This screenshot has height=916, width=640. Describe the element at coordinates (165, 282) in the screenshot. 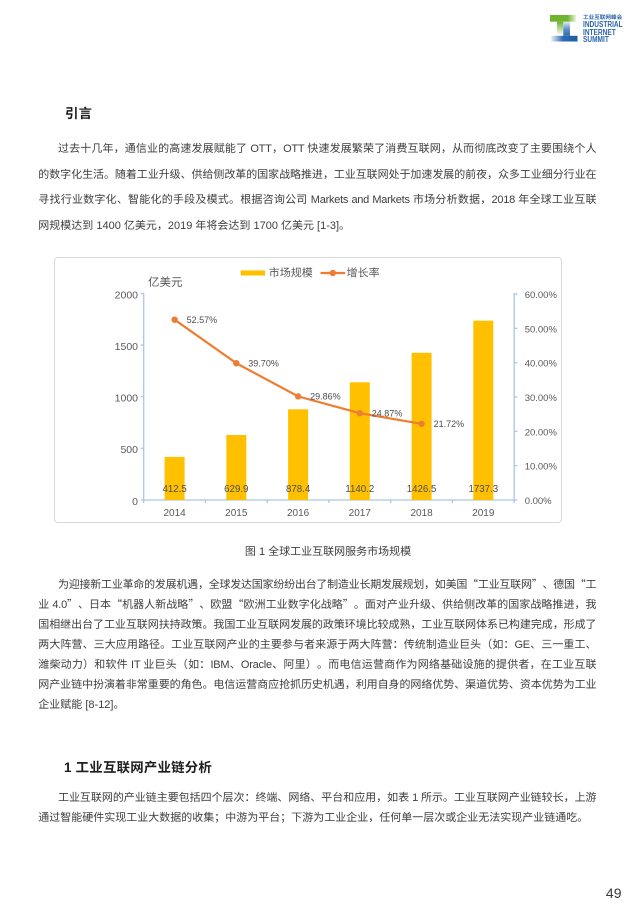

I see `svg-text: 亿美元` at that location.